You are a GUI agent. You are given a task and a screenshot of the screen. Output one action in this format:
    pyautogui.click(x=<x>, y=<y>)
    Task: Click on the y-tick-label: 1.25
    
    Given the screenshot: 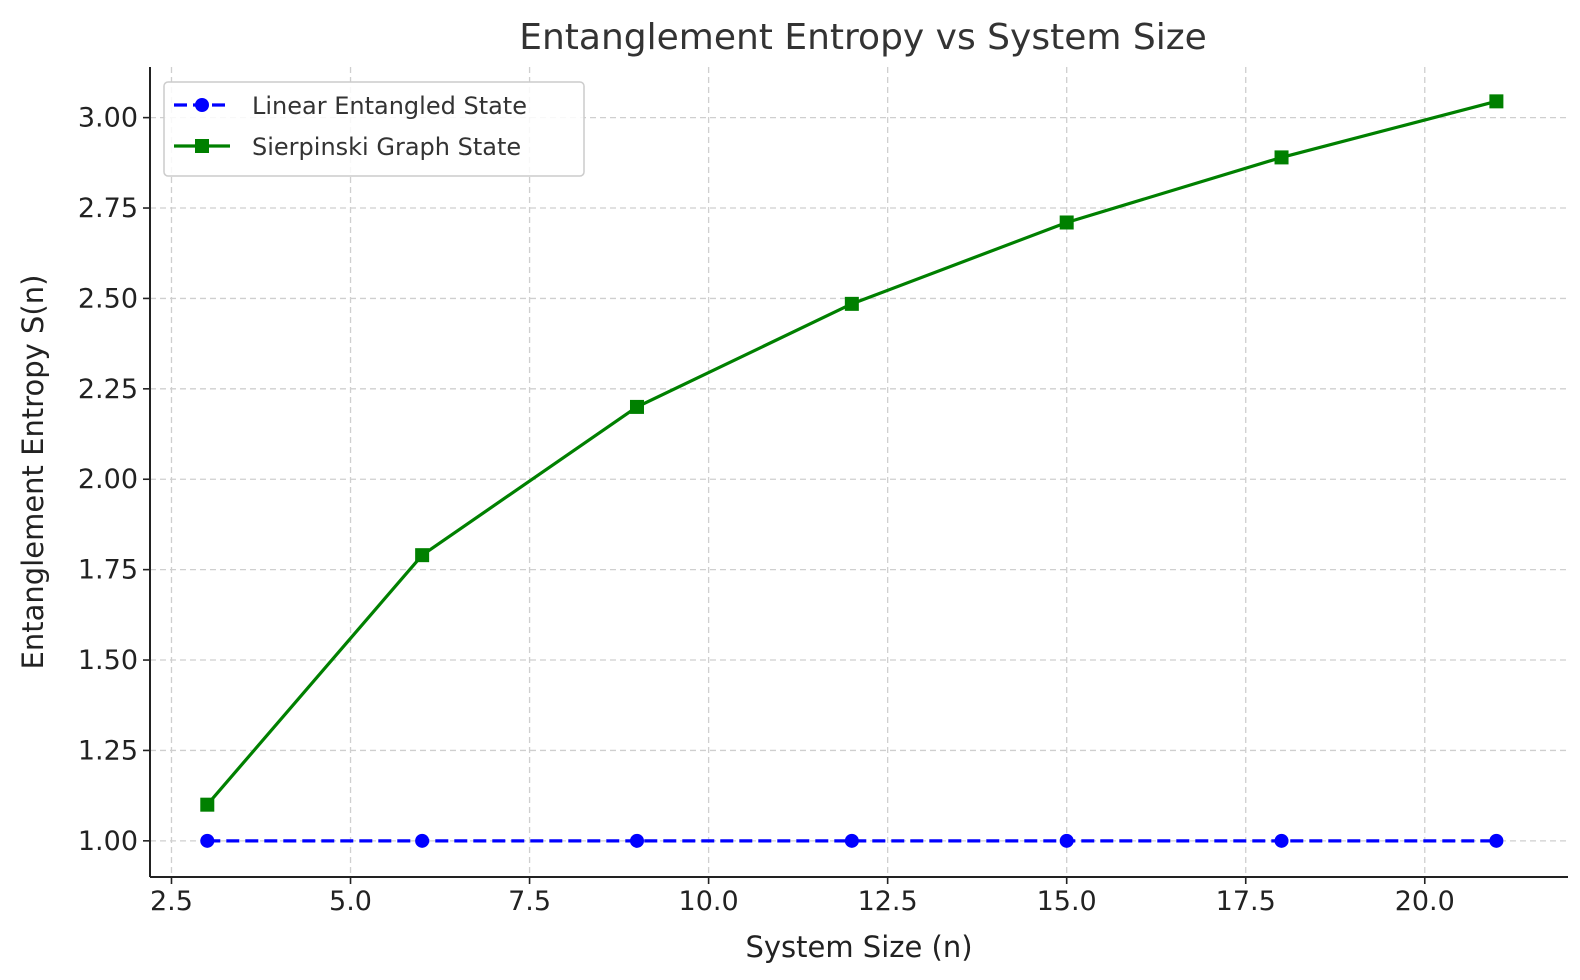 What is the action you would take?
    pyautogui.click(x=108, y=750)
    